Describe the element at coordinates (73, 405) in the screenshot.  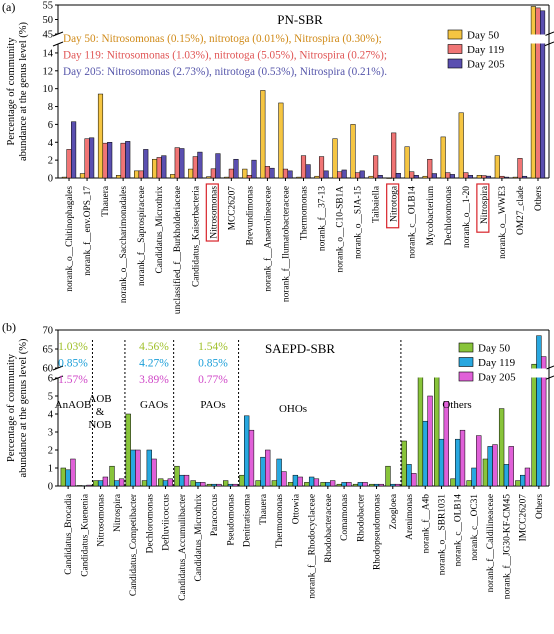
I see `group-label: AnAOB` at that location.